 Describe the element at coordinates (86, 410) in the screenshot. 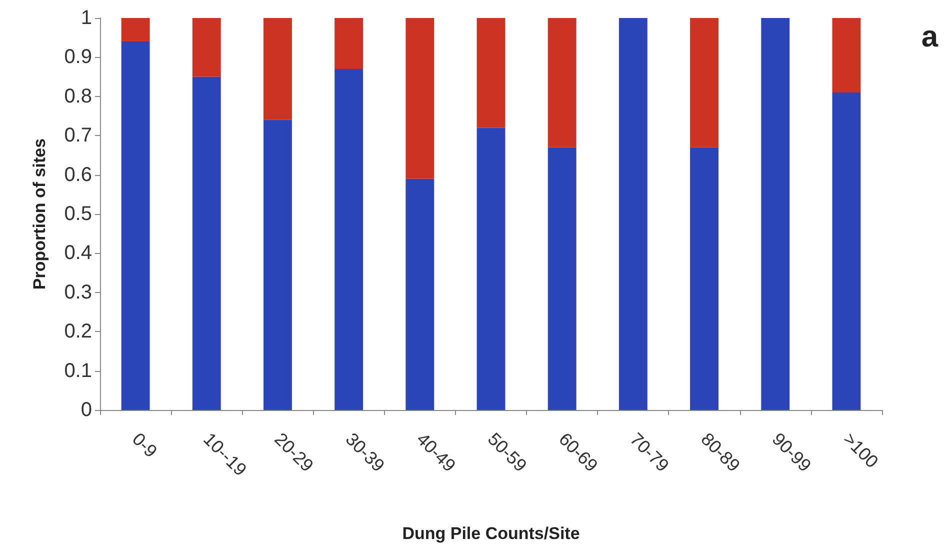

I see `y-tick-label: 0` at that location.